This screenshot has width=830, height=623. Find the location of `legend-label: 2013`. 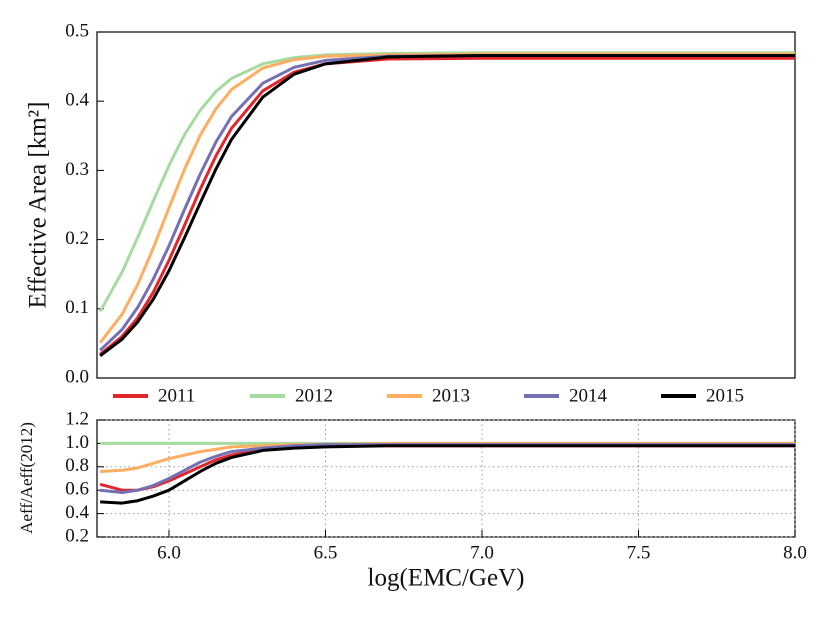

legend-label: 2013 is located at coordinates (451, 395).